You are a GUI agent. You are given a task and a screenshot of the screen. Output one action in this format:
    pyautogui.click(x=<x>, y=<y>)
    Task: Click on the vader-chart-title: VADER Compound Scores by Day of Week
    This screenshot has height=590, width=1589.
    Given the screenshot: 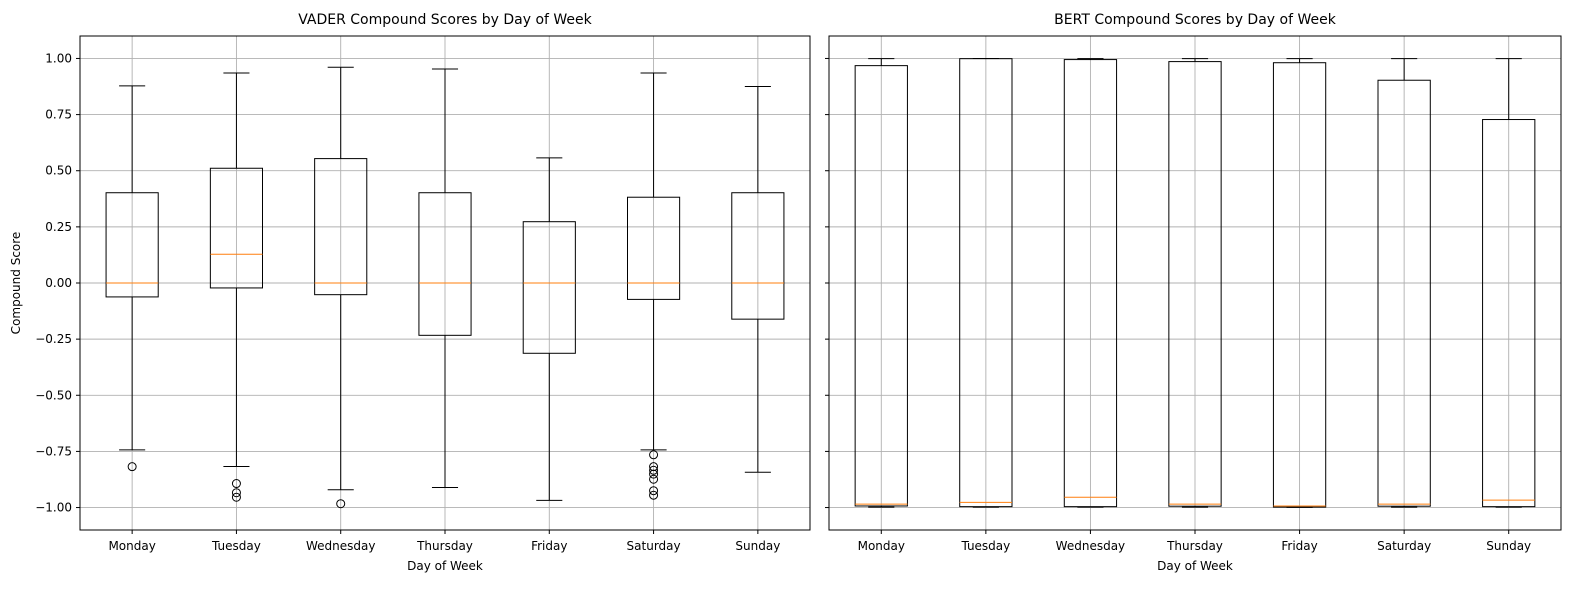 What is the action you would take?
    pyautogui.click(x=445, y=20)
    